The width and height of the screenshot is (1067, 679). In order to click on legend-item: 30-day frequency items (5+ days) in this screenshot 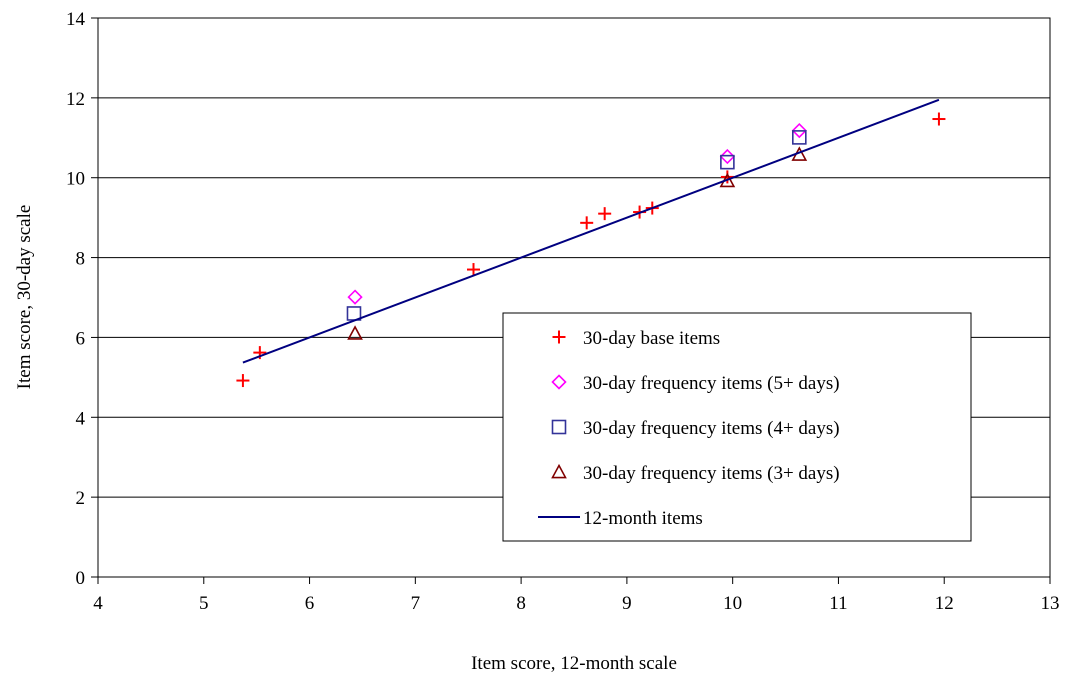, I will do `click(695, 383)`.